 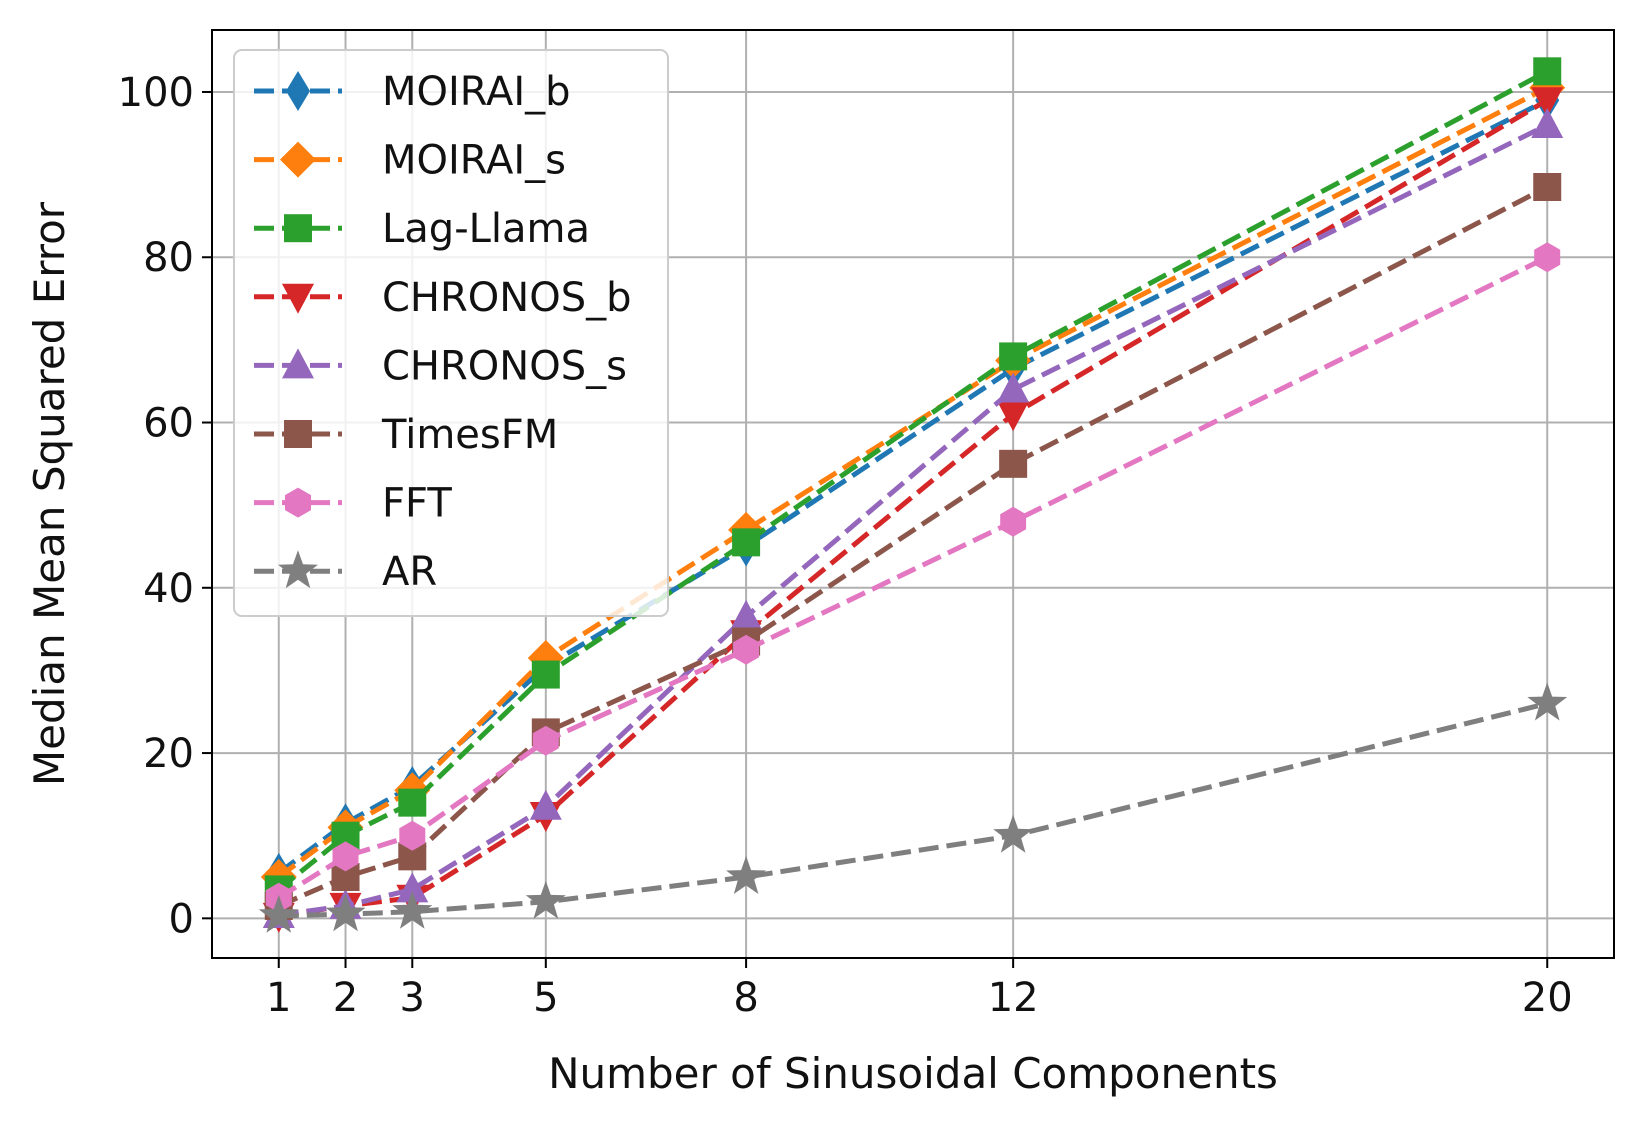 What do you see at coordinates (919, 989) in the screenshot?
I see `x-axis: 1 2 3 5 8 12 20` at bounding box center [919, 989].